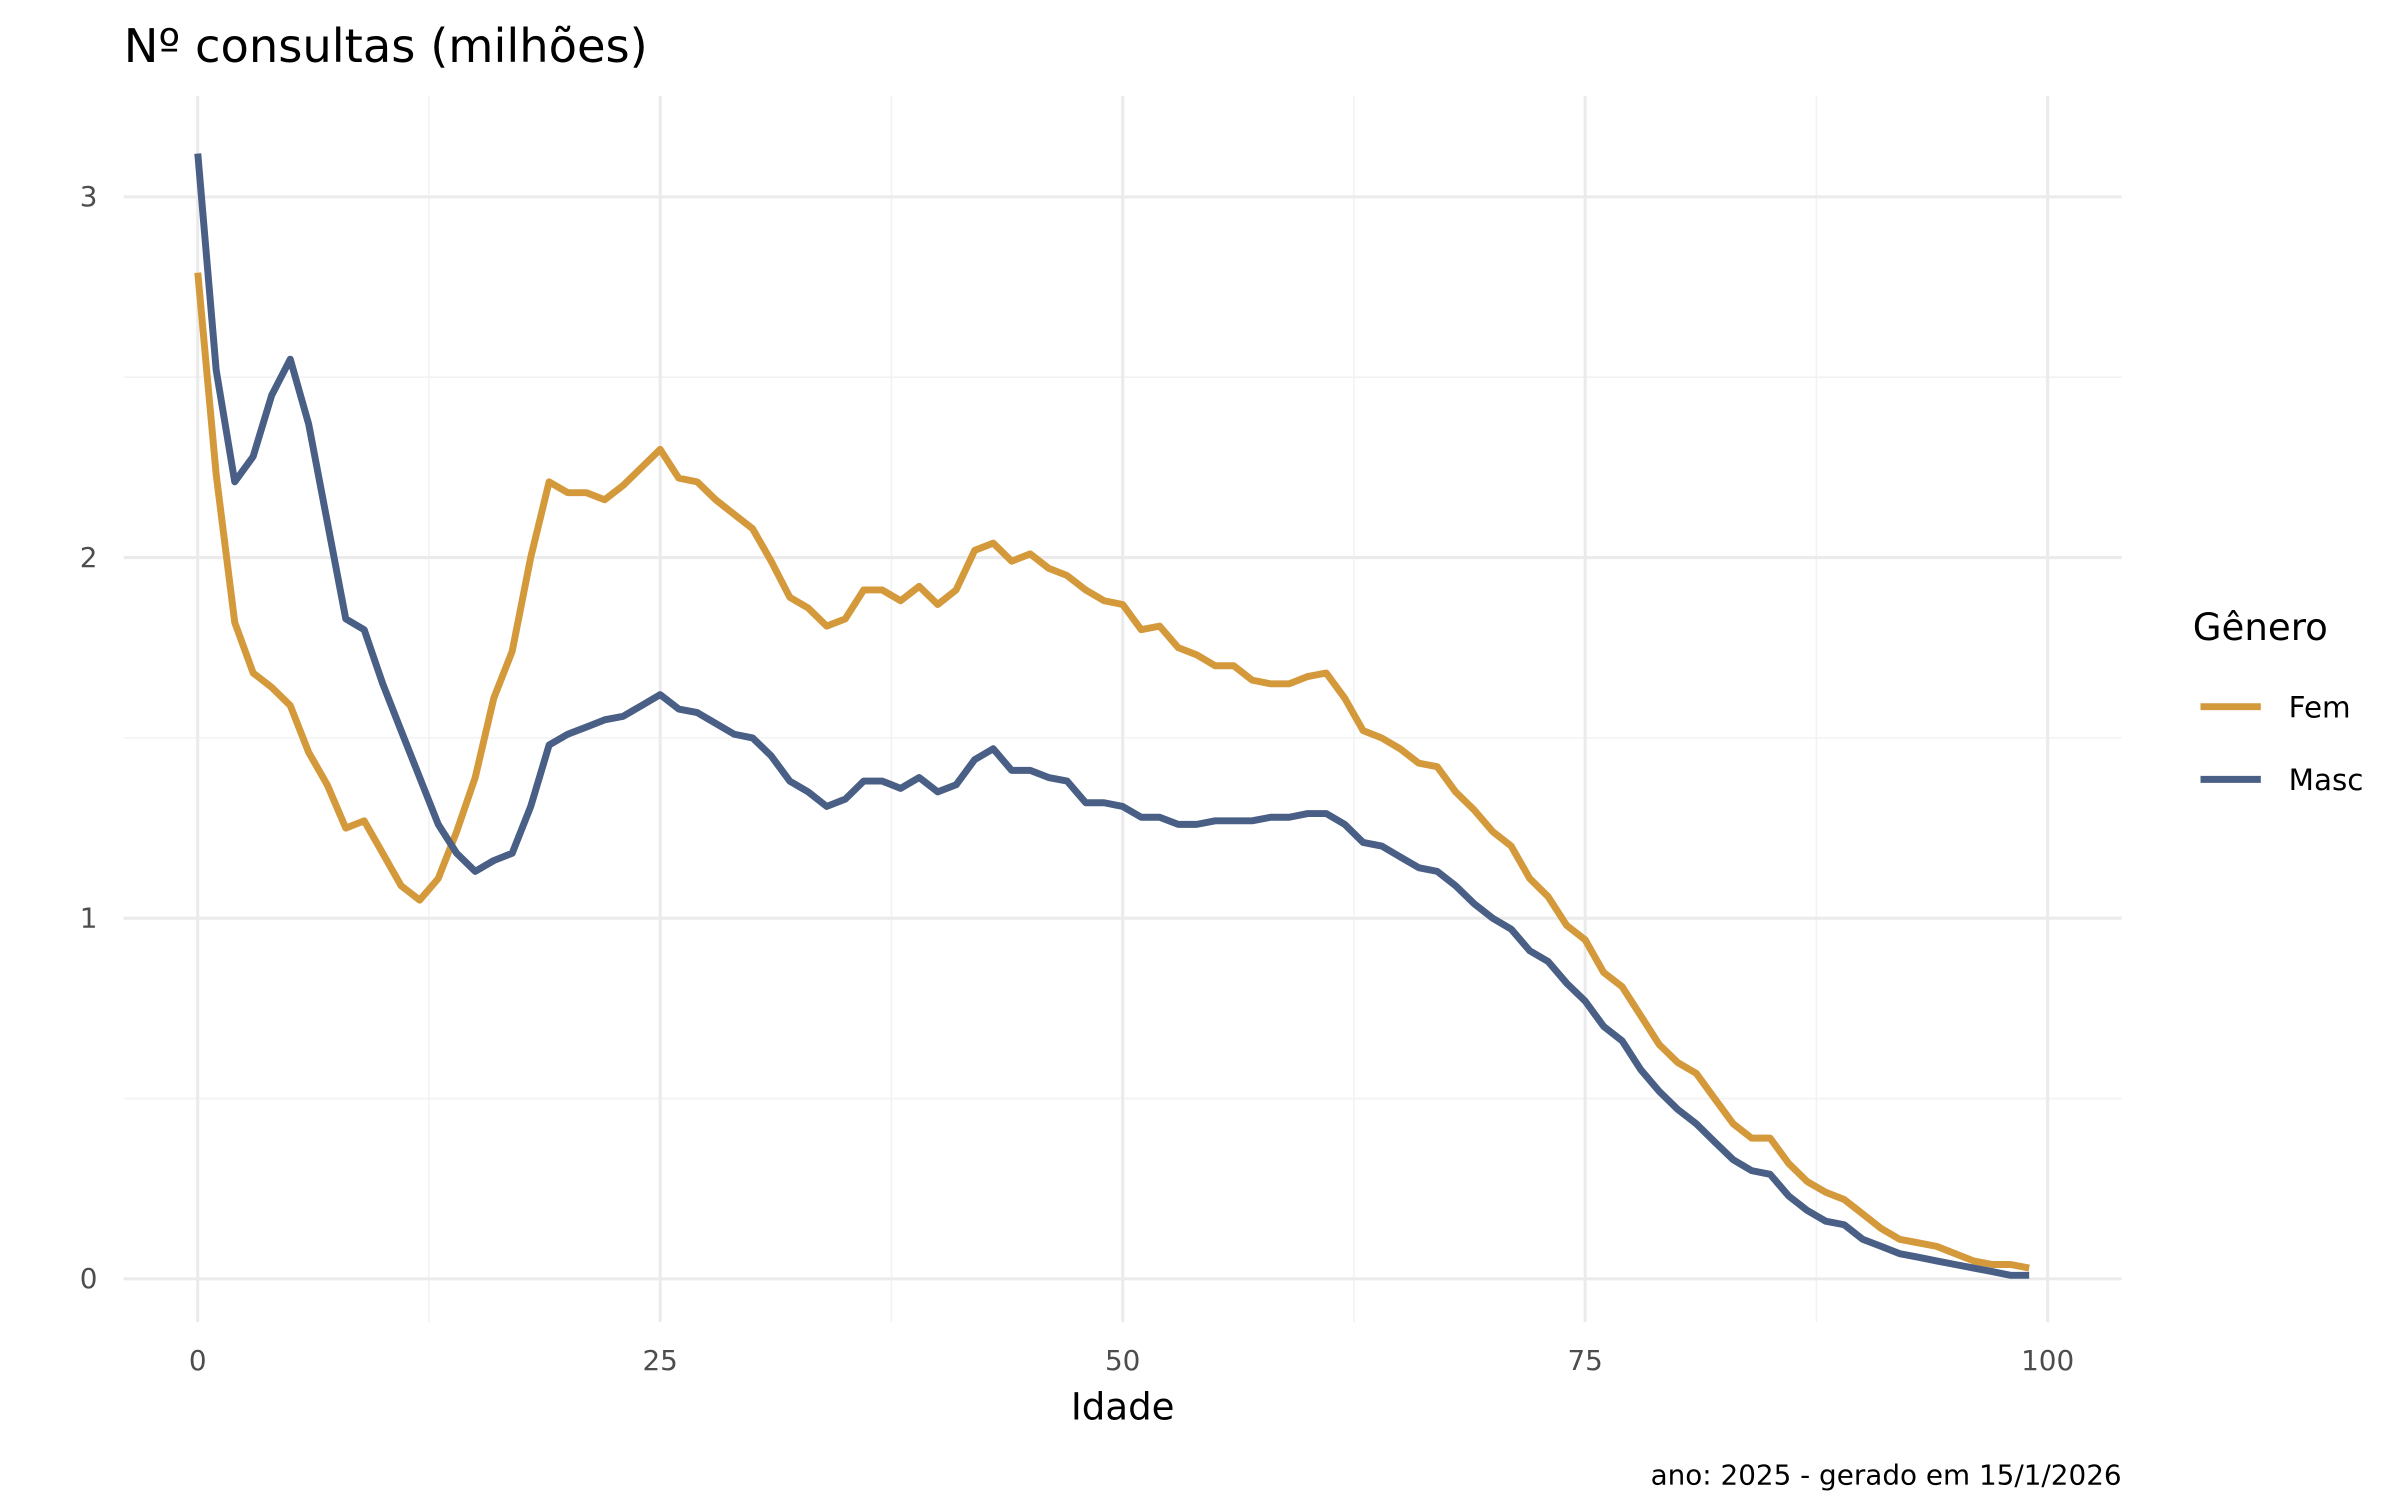  What do you see at coordinates (89, 196) in the screenshot?
I see `y-tick-label: 3` at bounding box center [89, 196].